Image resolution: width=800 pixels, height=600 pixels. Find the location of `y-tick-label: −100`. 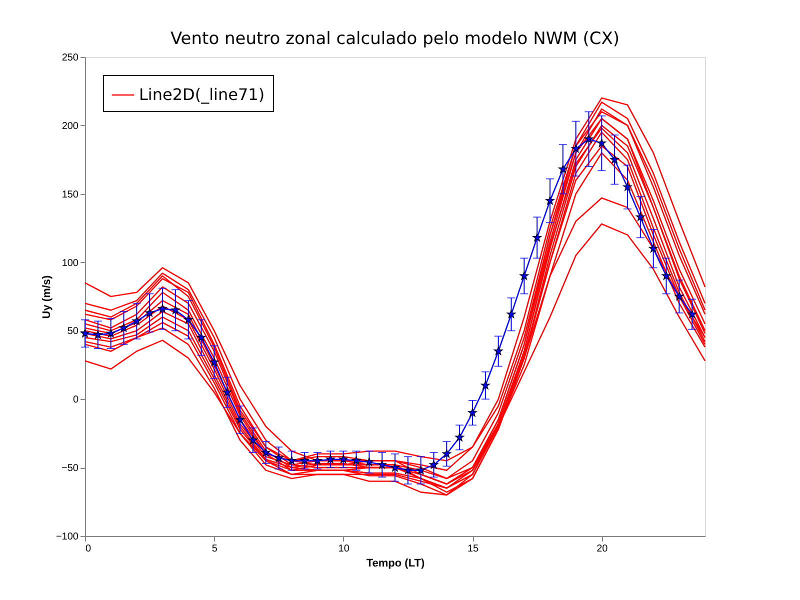

y-tick-label: −100 is located at coordinates (67, 537).